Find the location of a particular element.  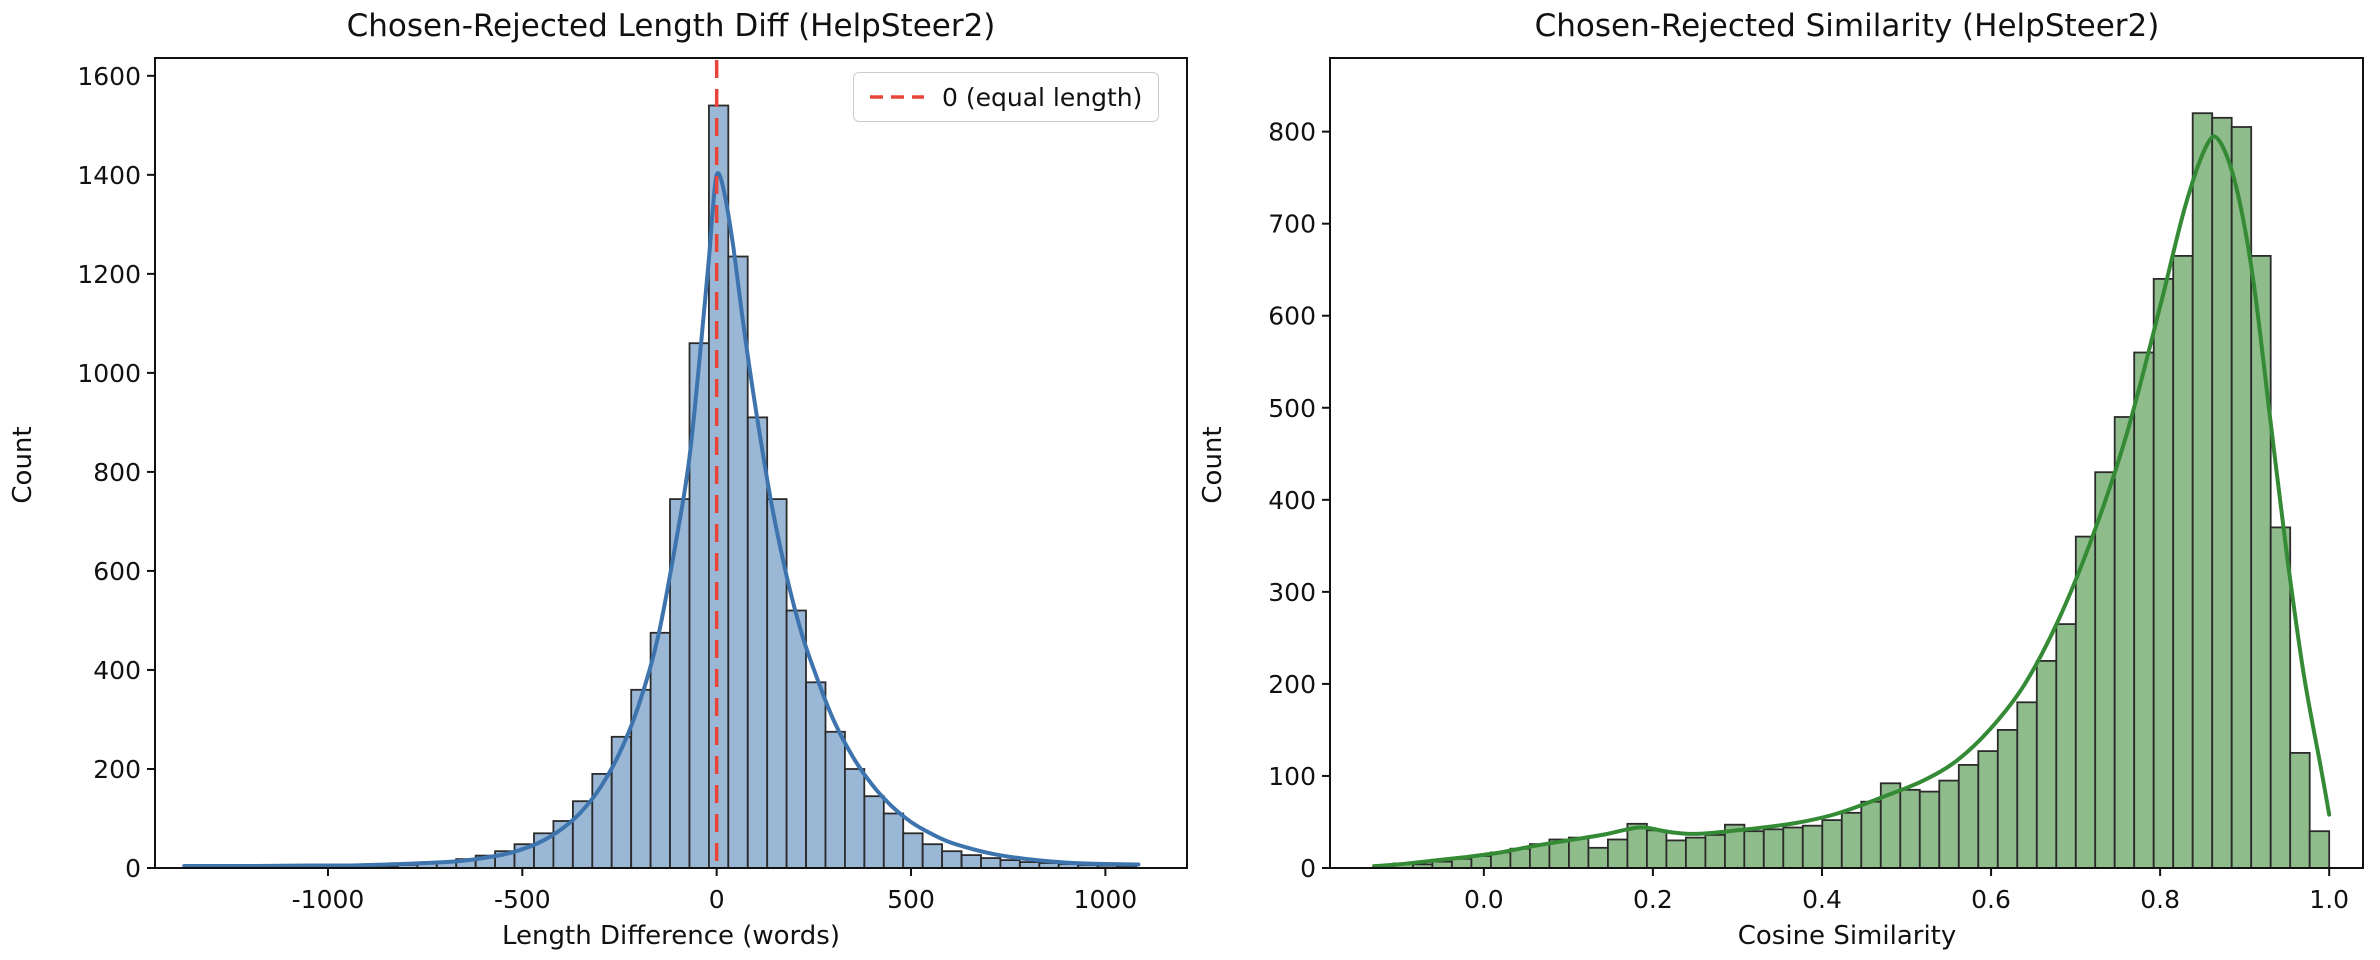

legend-label: 0 (equal length) is located at coordinates (1042, 97).